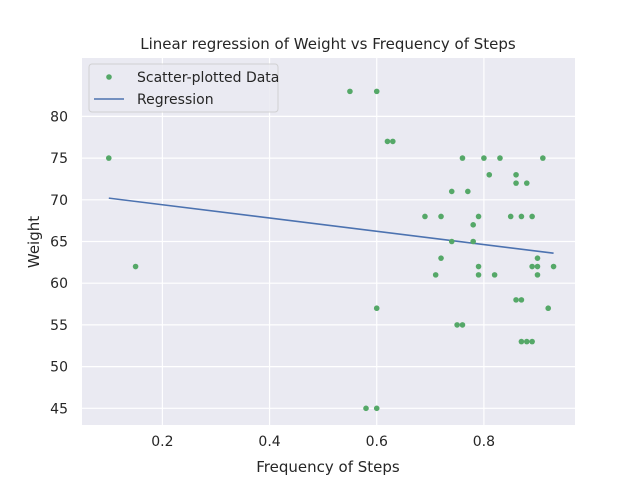 The height and width of the screenshot is (480, 640). I want to click on legend: Scatter-plotted Data Regression, so click(183, 88).